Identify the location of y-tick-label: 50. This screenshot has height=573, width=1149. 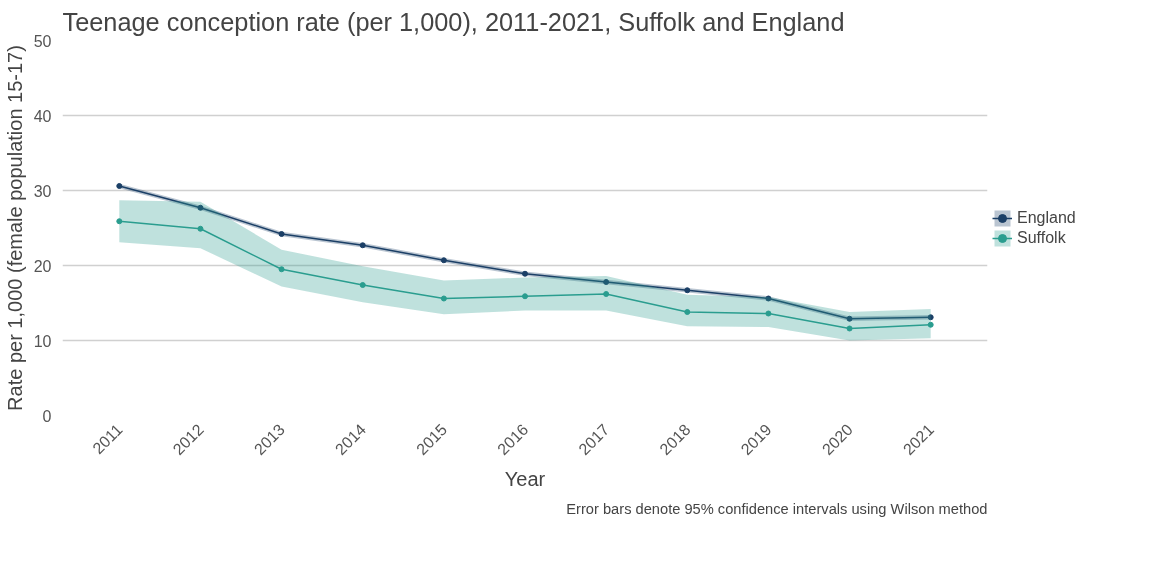
(42, 41).